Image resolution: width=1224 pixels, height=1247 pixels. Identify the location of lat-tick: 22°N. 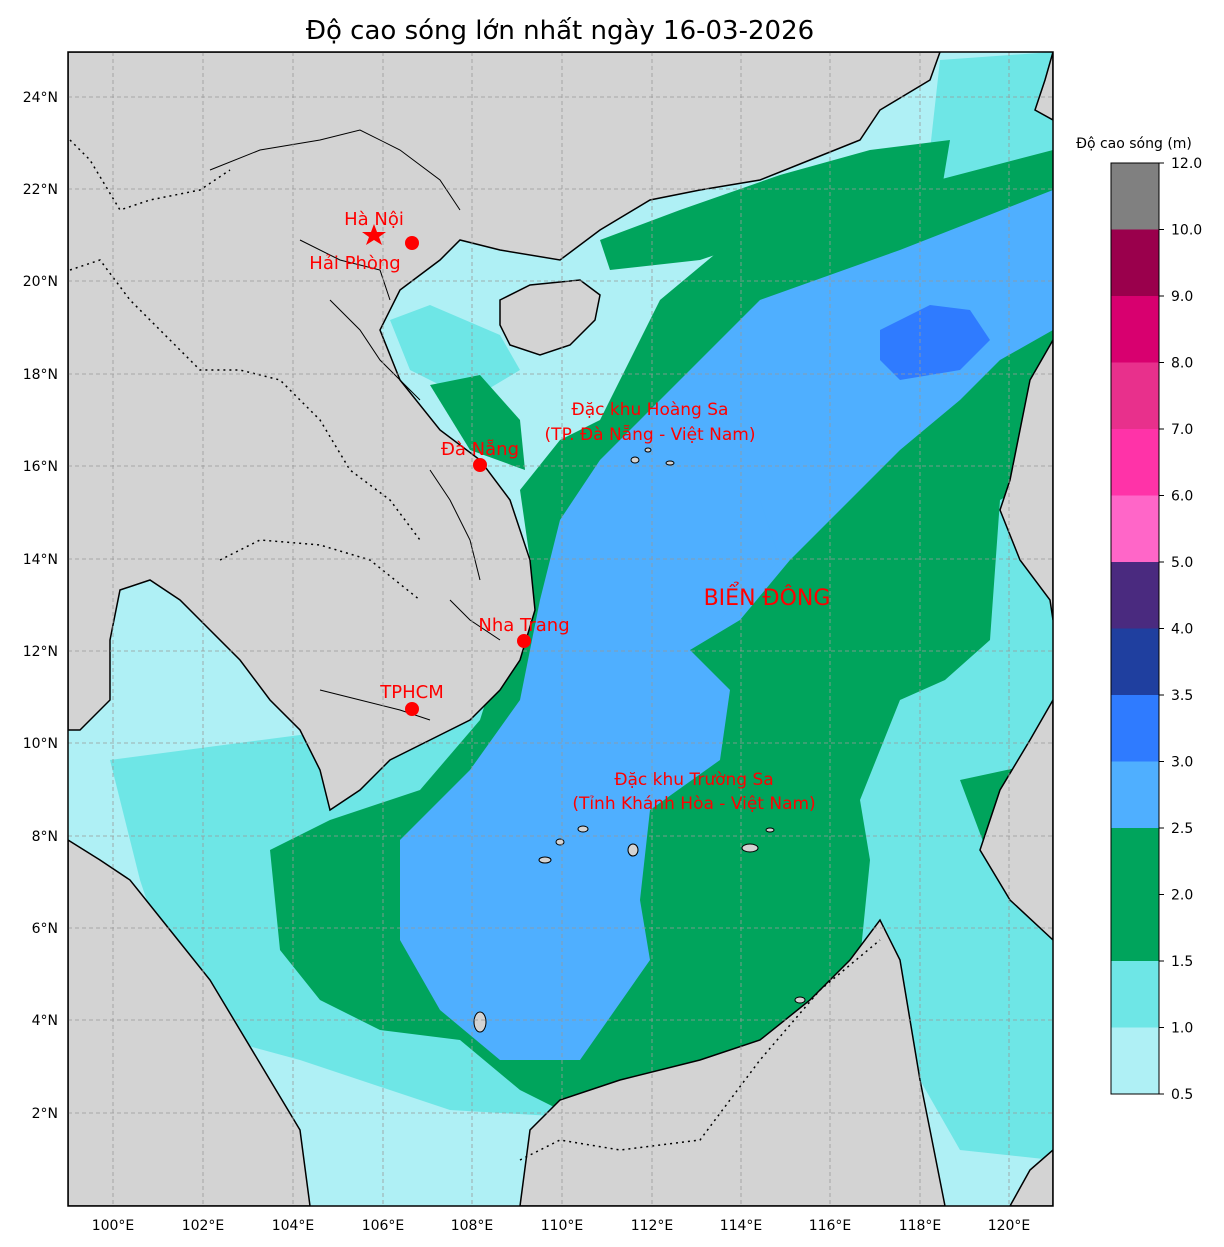
(40, 190).